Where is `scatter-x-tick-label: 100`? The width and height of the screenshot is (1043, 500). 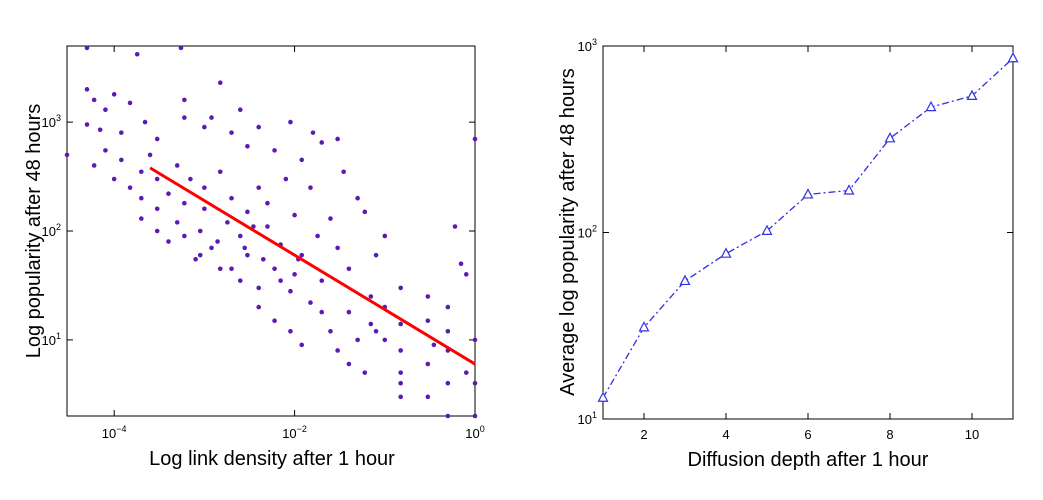 scatter-x-tick-label: 100 is located at coordinates (474, 432).